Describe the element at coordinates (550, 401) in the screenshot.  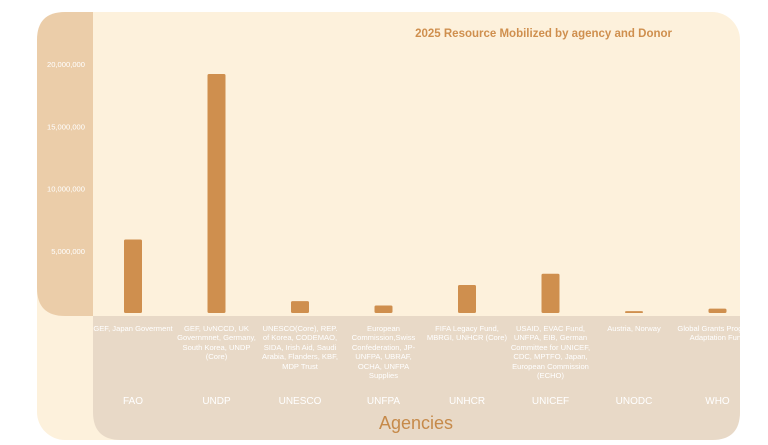
I see `x-tick-label: UNICEF` at that location.